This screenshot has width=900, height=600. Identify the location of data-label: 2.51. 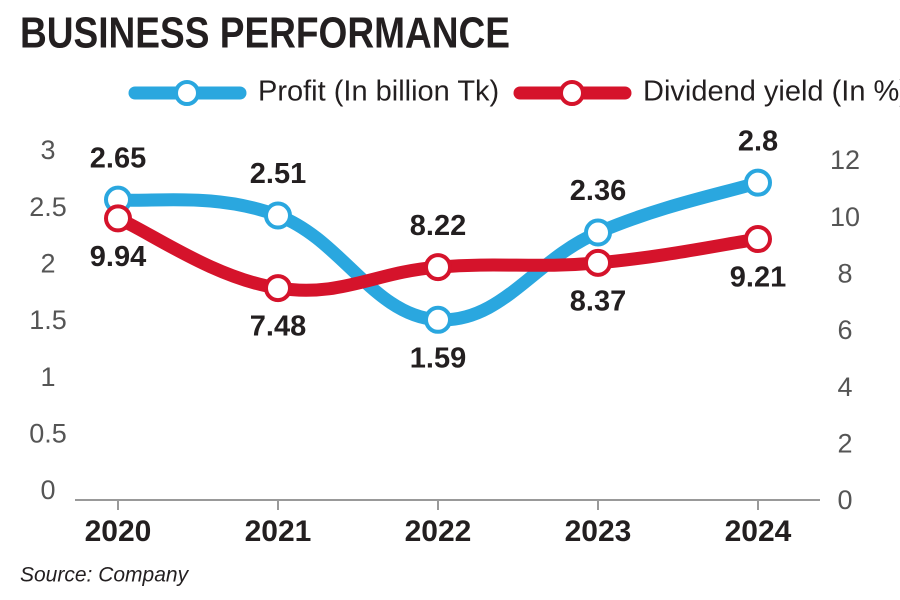
(278, 174).